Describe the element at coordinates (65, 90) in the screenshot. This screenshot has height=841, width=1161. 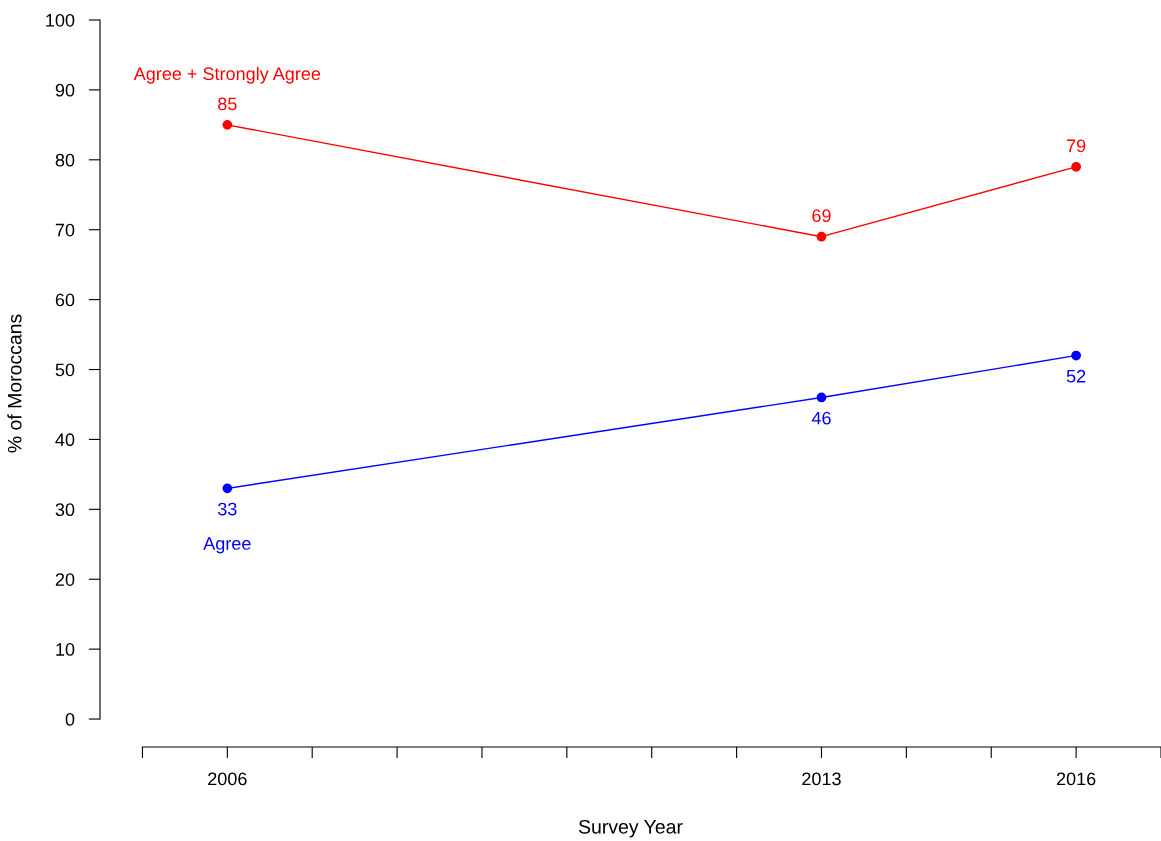
I see `y-tick-label: 90` at that location.